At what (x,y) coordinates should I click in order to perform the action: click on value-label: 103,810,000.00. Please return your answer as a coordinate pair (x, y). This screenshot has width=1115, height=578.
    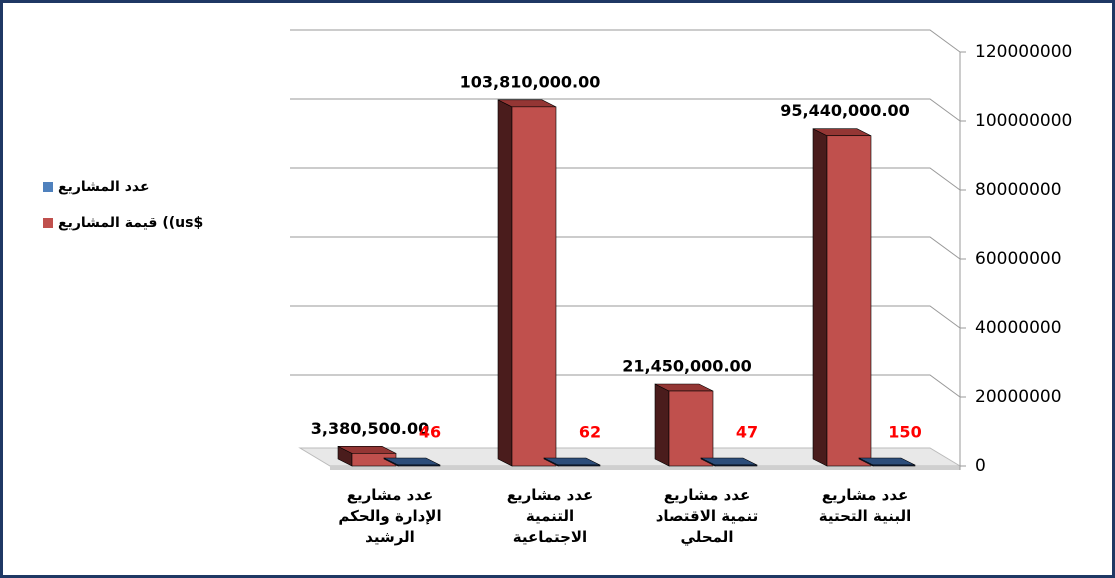
    Looking at the image, I should click on (530, 81).